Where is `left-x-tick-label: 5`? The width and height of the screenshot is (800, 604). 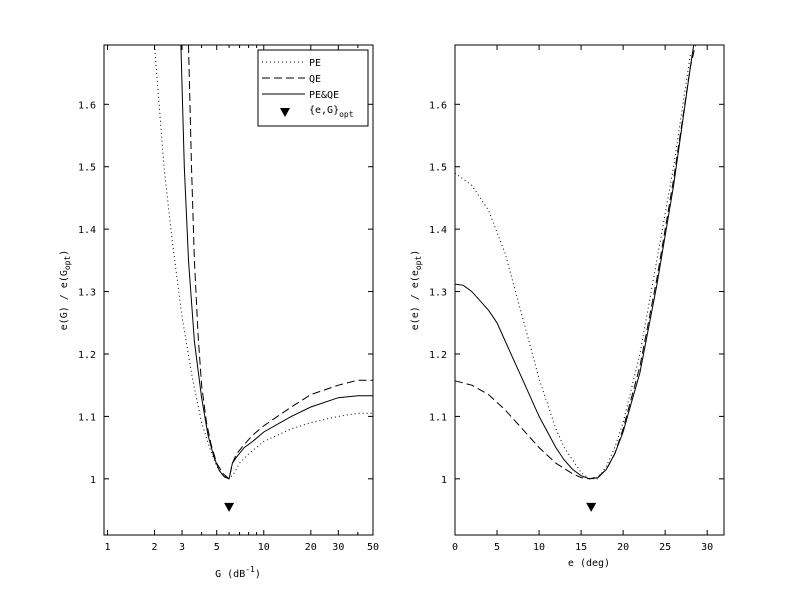 left-x-tick-label: 5 is located at coordinates (217, 547).